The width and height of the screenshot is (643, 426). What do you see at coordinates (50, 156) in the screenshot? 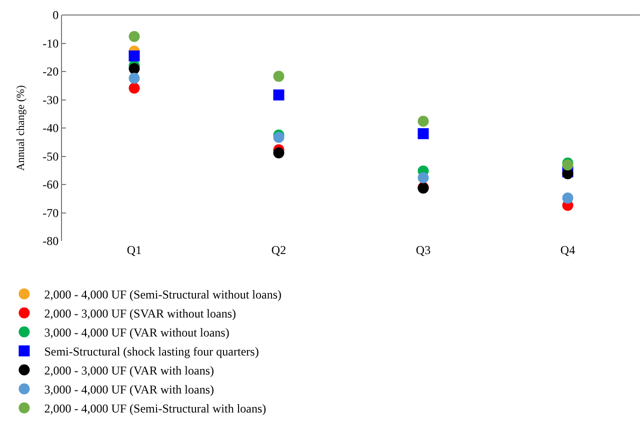
I see `y-tick-label: -50` at bounding box center [50, 156].